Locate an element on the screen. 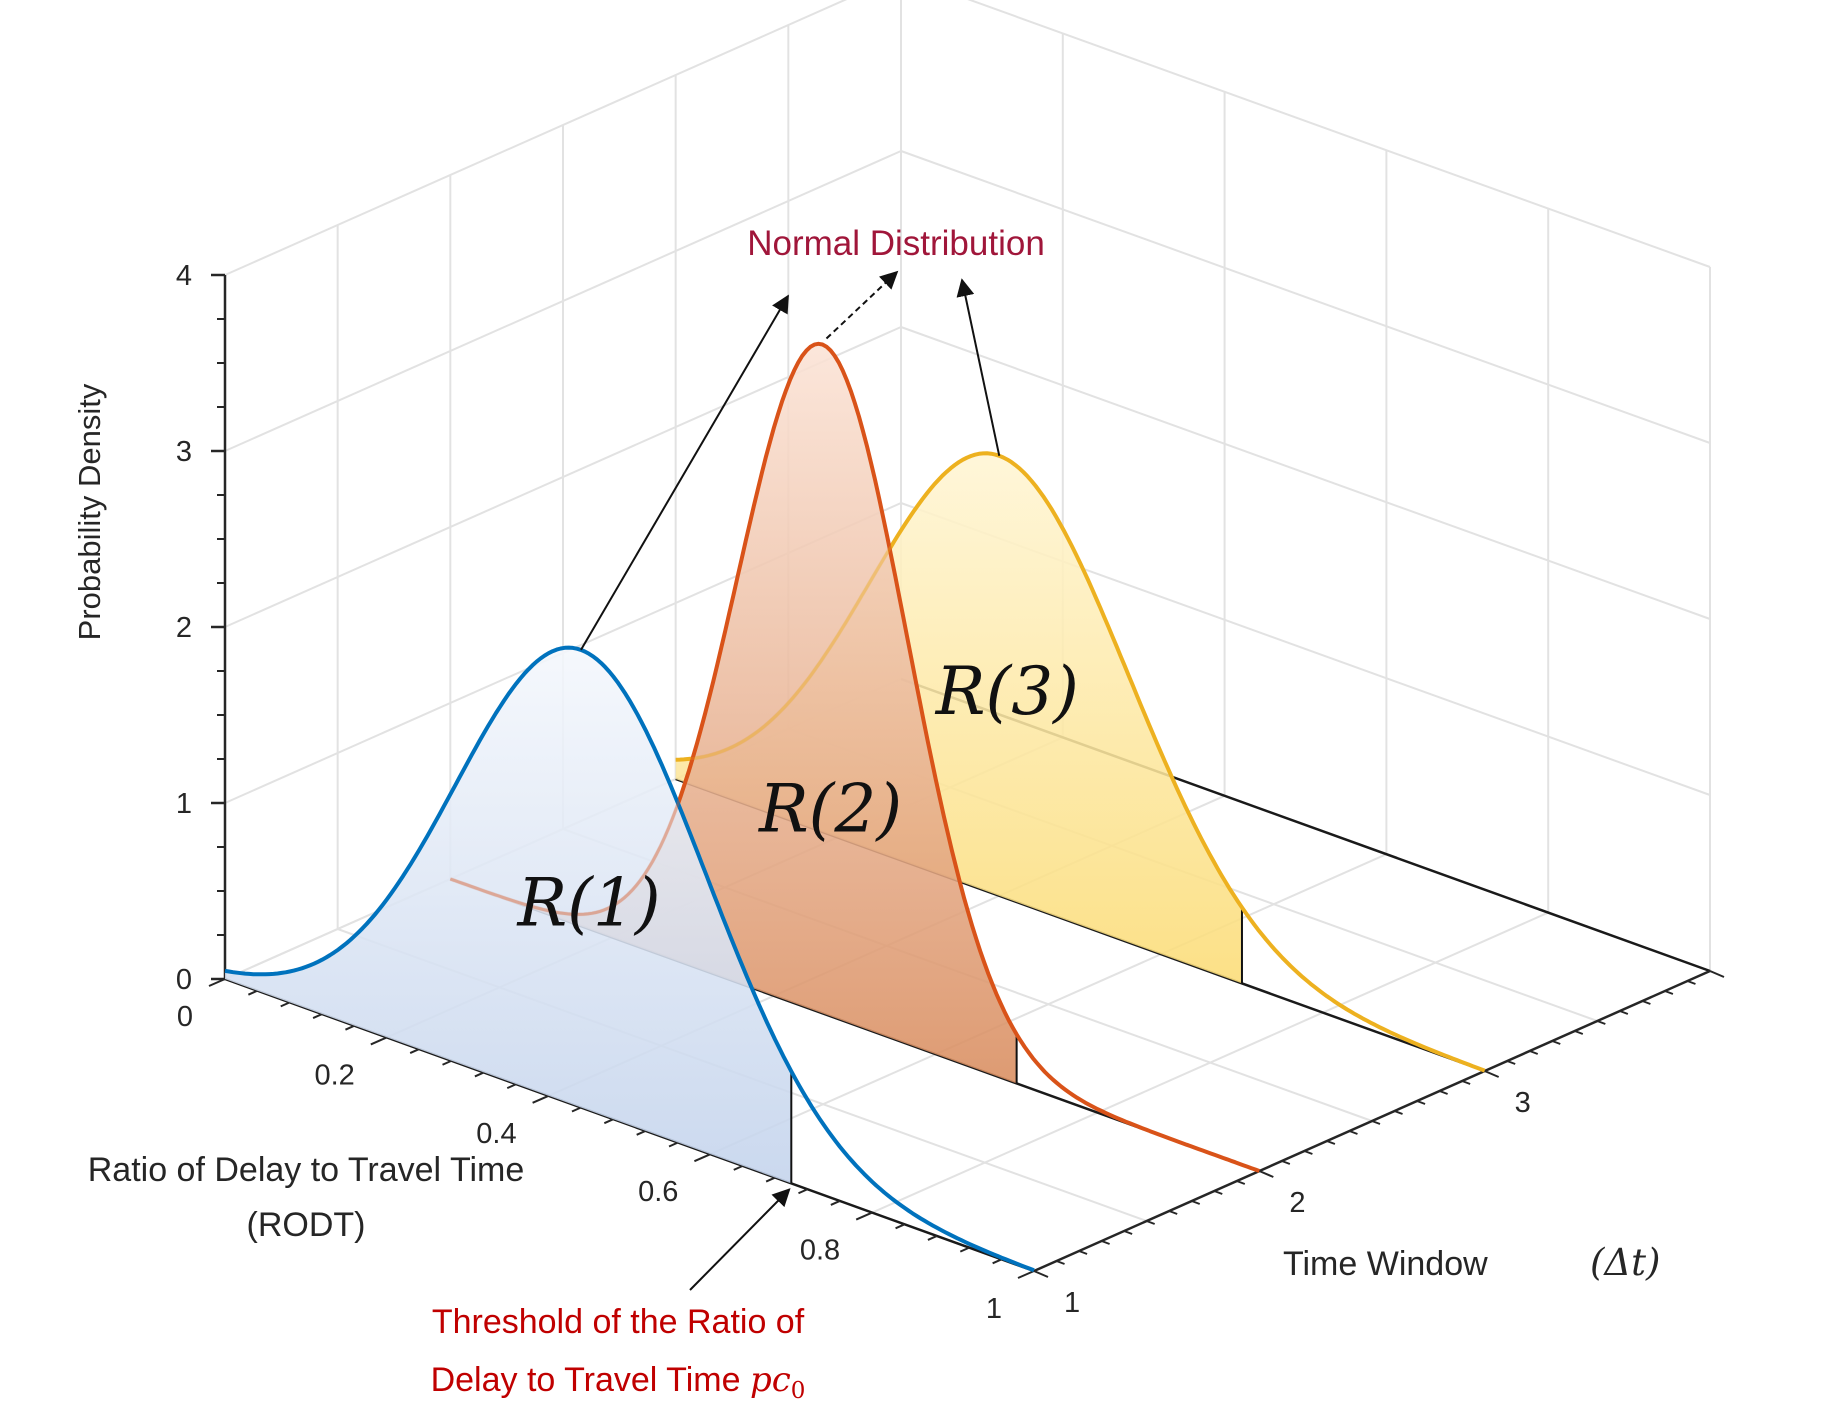 Image resolution: width=1843 pixels, height=1415 pixels. x-axis-label-sub: (RODT) is located at coordinates (306, 1225).